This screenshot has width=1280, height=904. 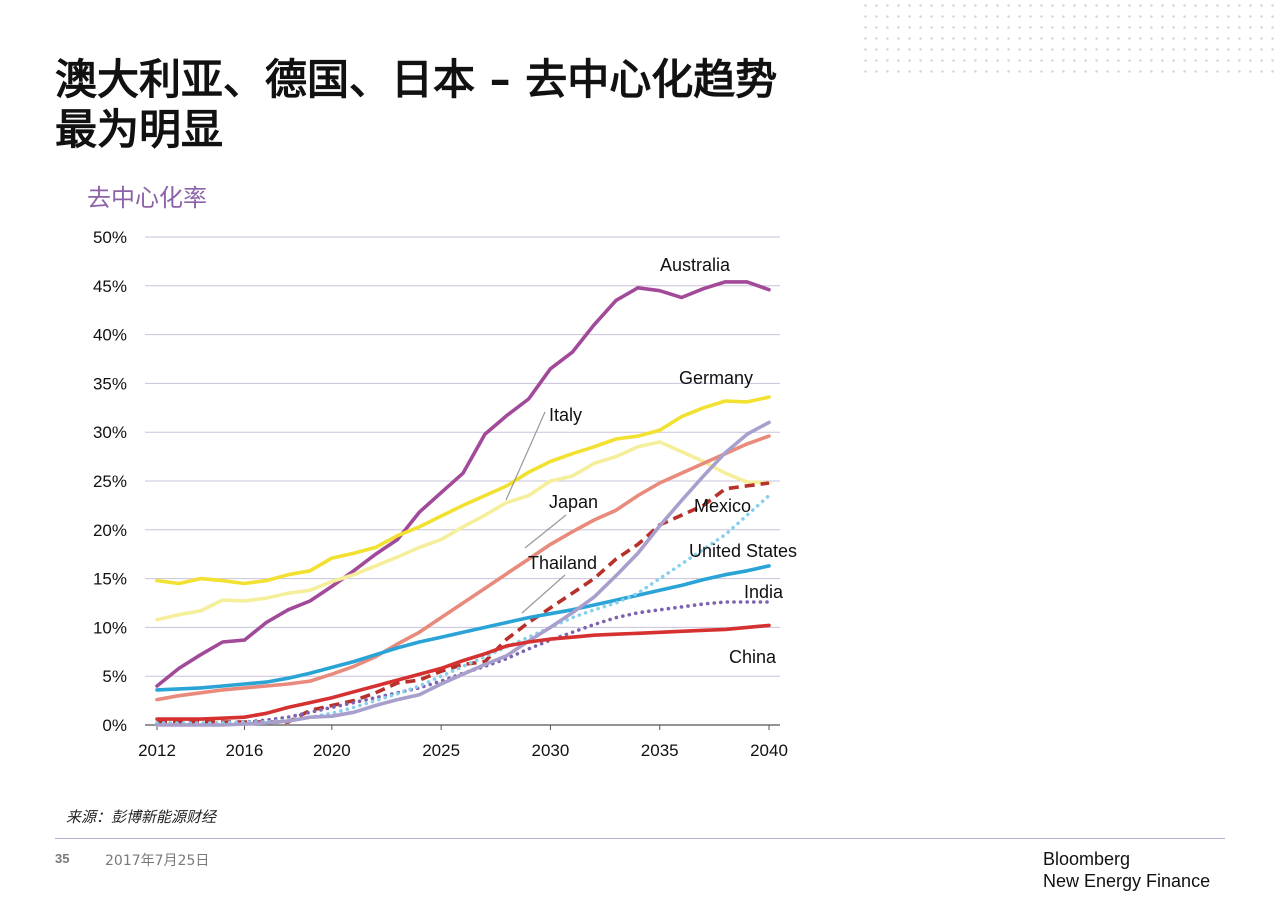 I want to click on x-tick-label: 2020, so click(x=332, y=750).